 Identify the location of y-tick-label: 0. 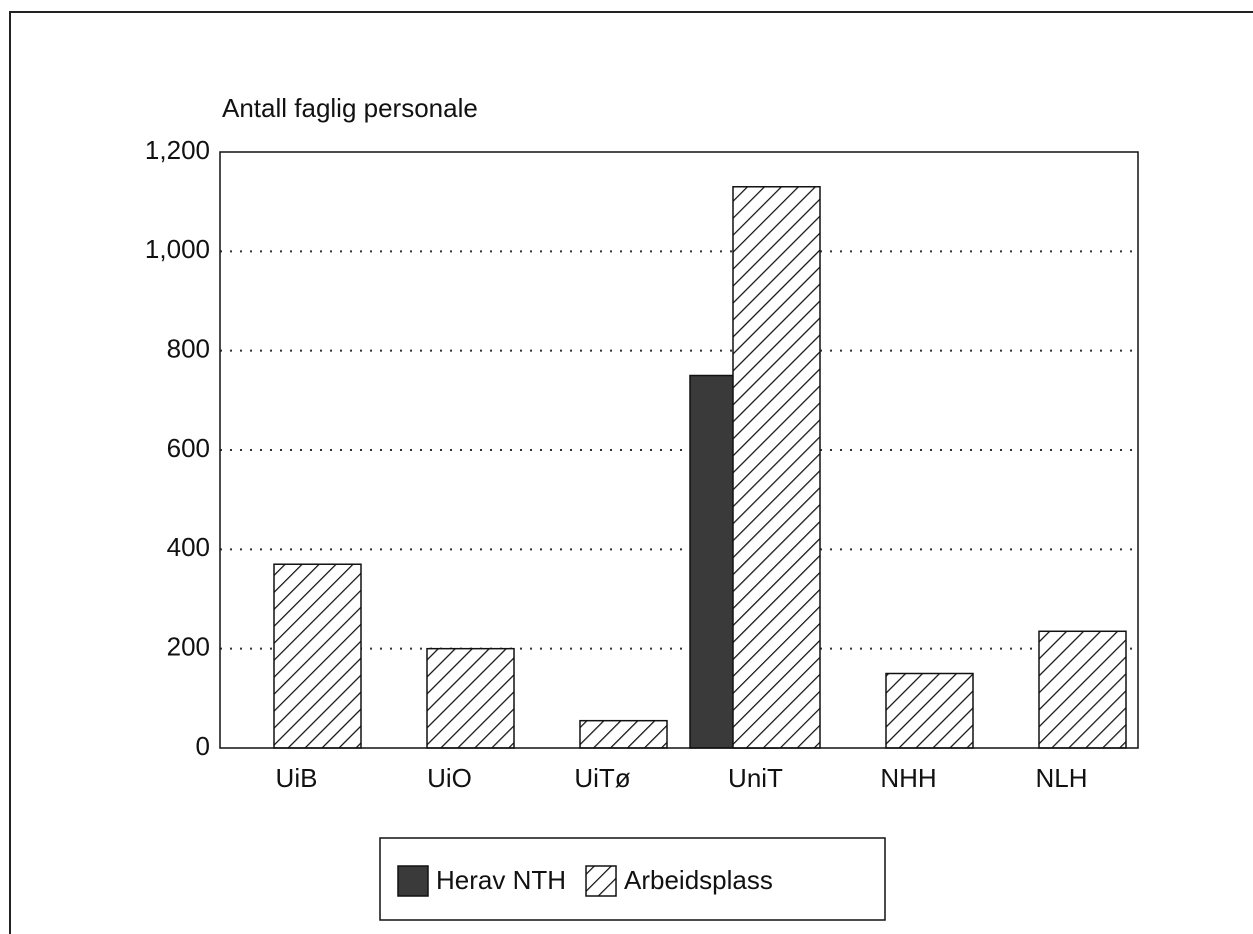
(203, 746).